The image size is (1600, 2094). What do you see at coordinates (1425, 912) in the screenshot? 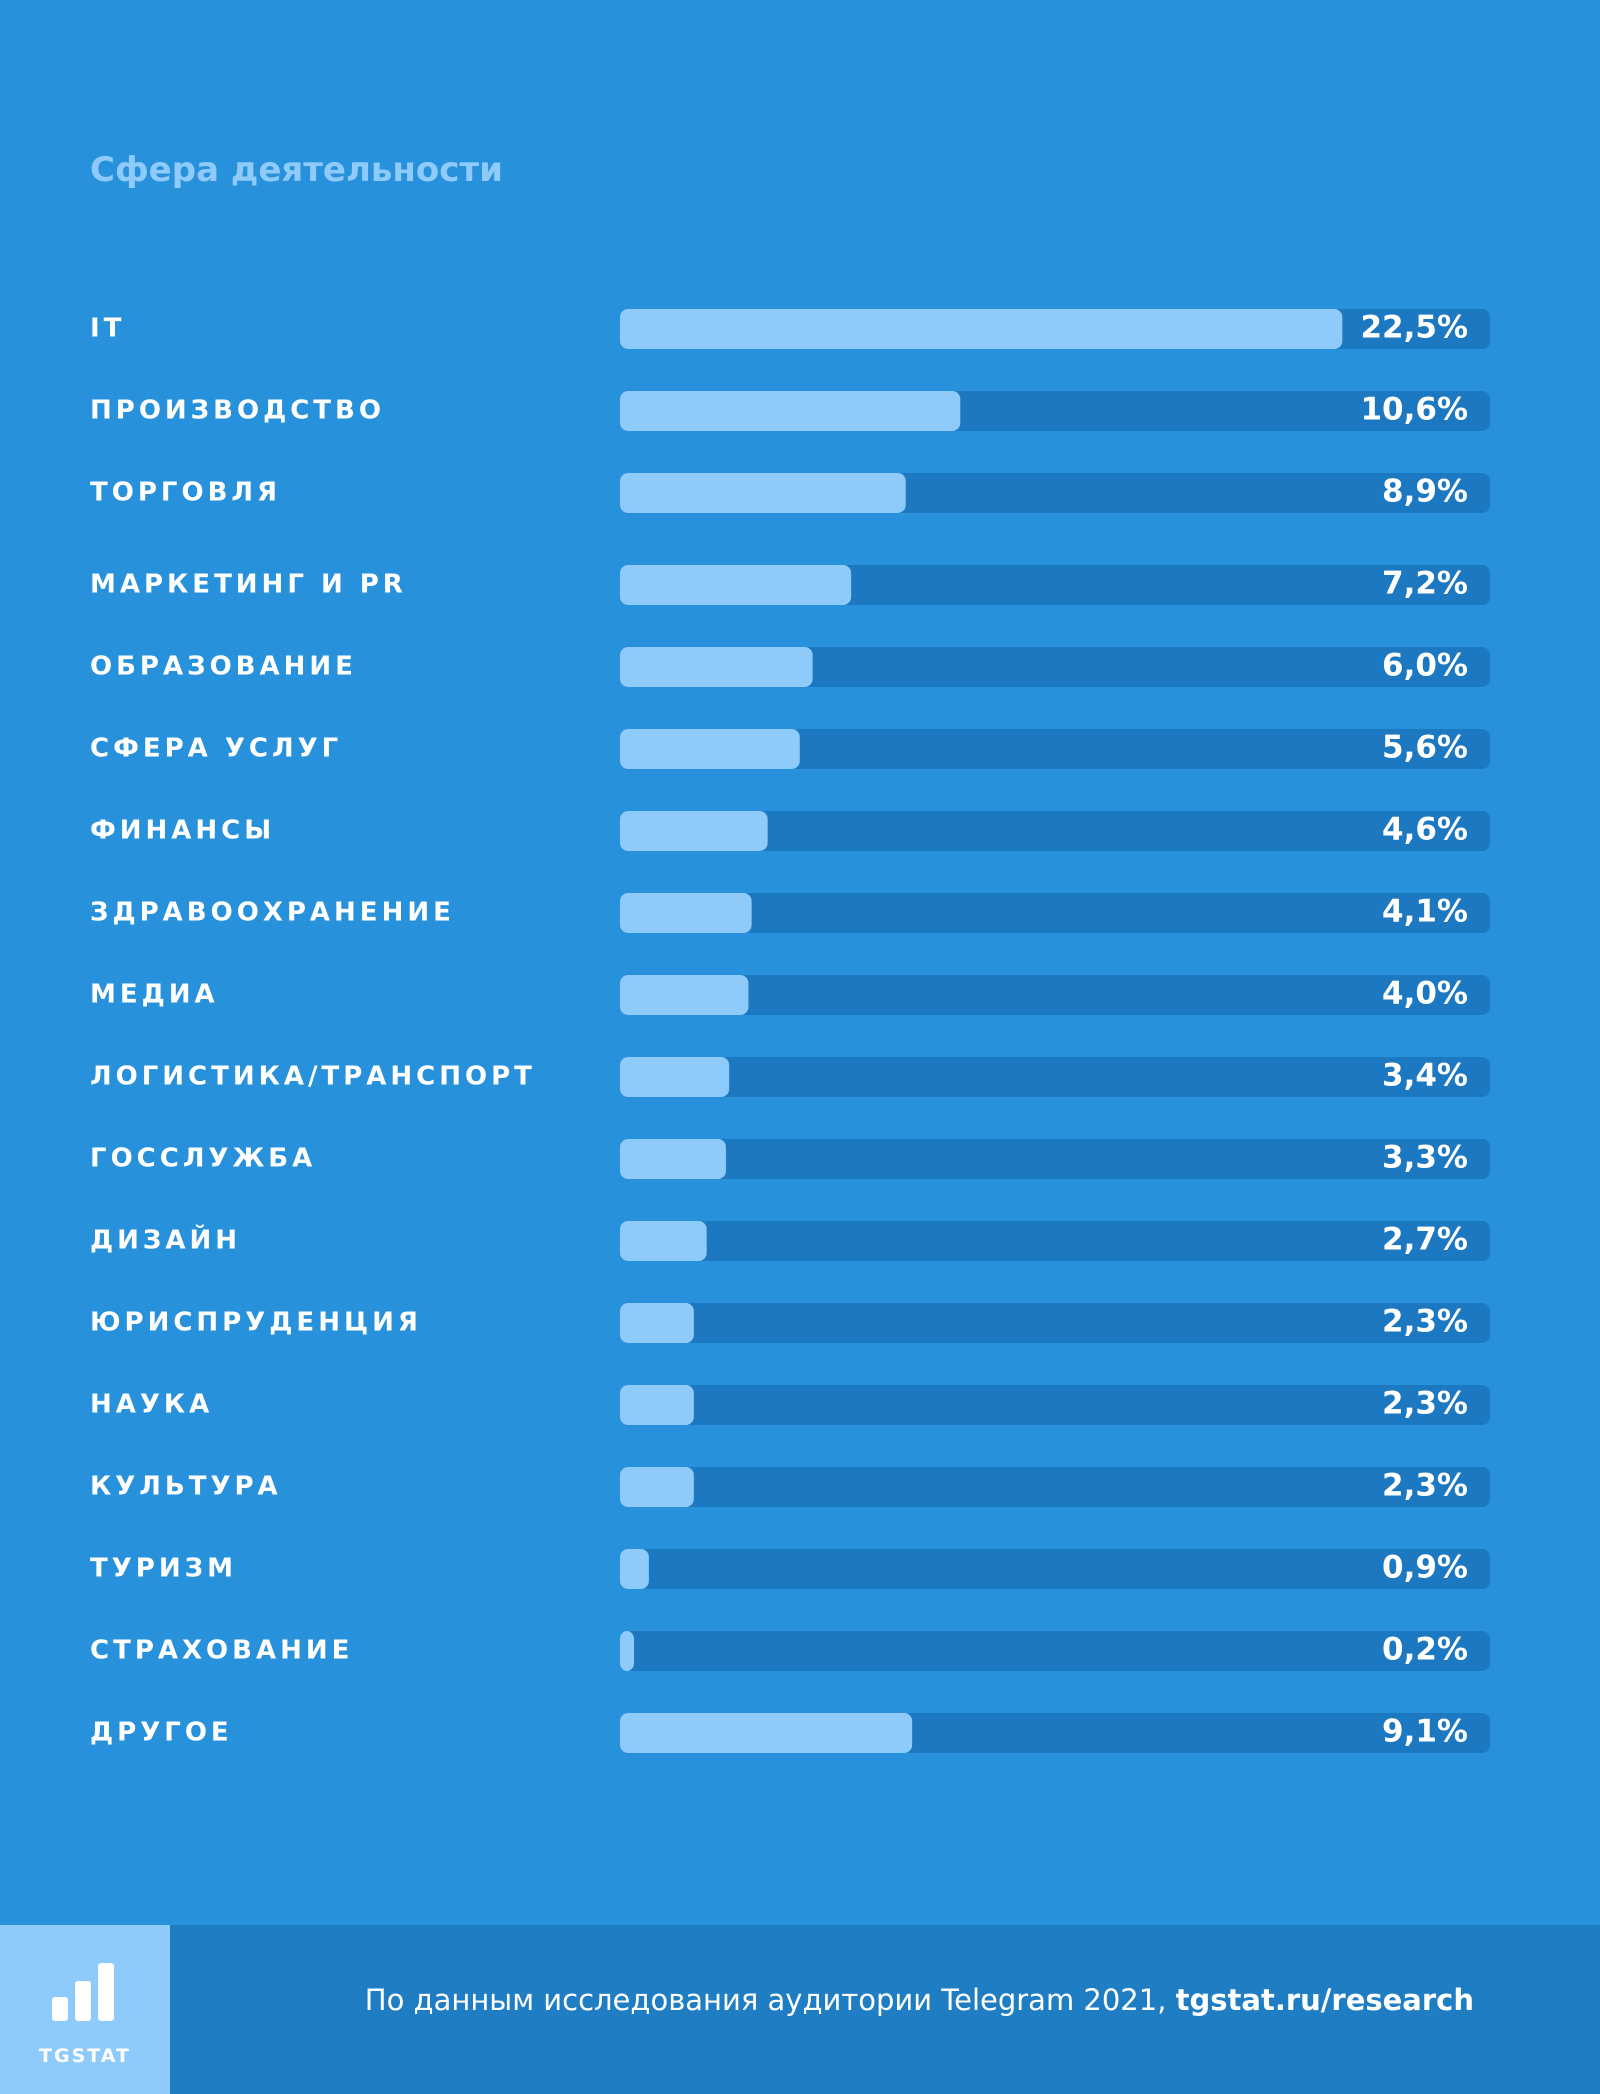
I see `value-label: 4,1%` at bounding box center [1425, 912].